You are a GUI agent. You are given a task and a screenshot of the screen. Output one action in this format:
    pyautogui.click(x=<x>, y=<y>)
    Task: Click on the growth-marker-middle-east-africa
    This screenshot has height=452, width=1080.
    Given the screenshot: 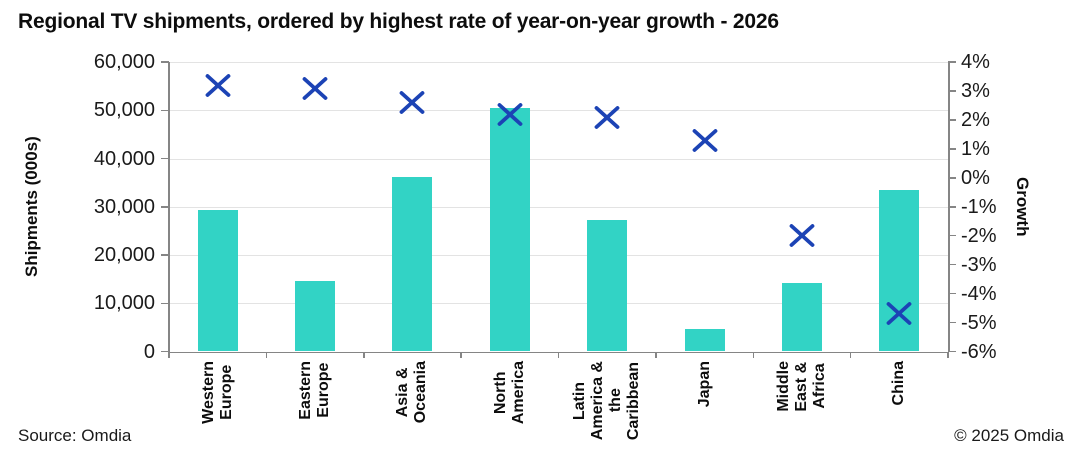 What is the action you would take?
    pyautogui.click(x=802, y=235)
    